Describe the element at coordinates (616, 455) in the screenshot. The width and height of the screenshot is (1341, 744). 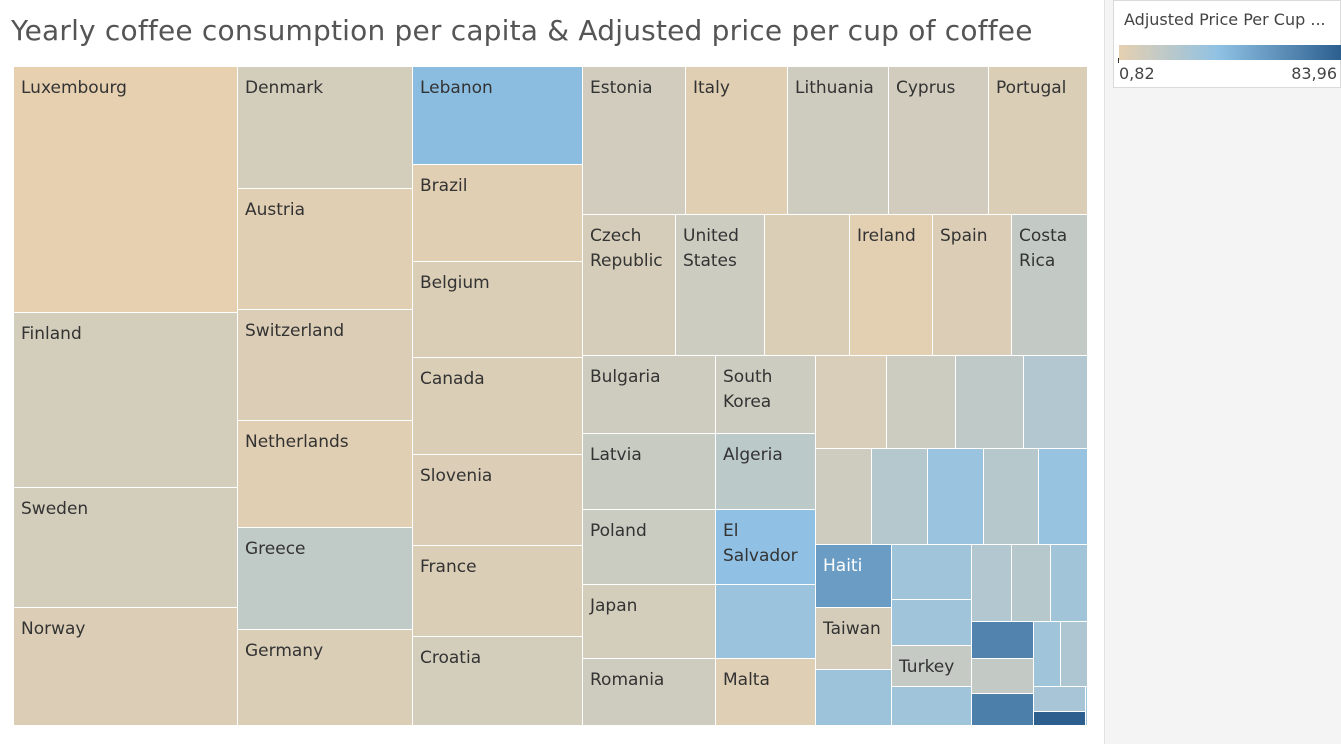
I see `tile-label: Latvia` at that location.